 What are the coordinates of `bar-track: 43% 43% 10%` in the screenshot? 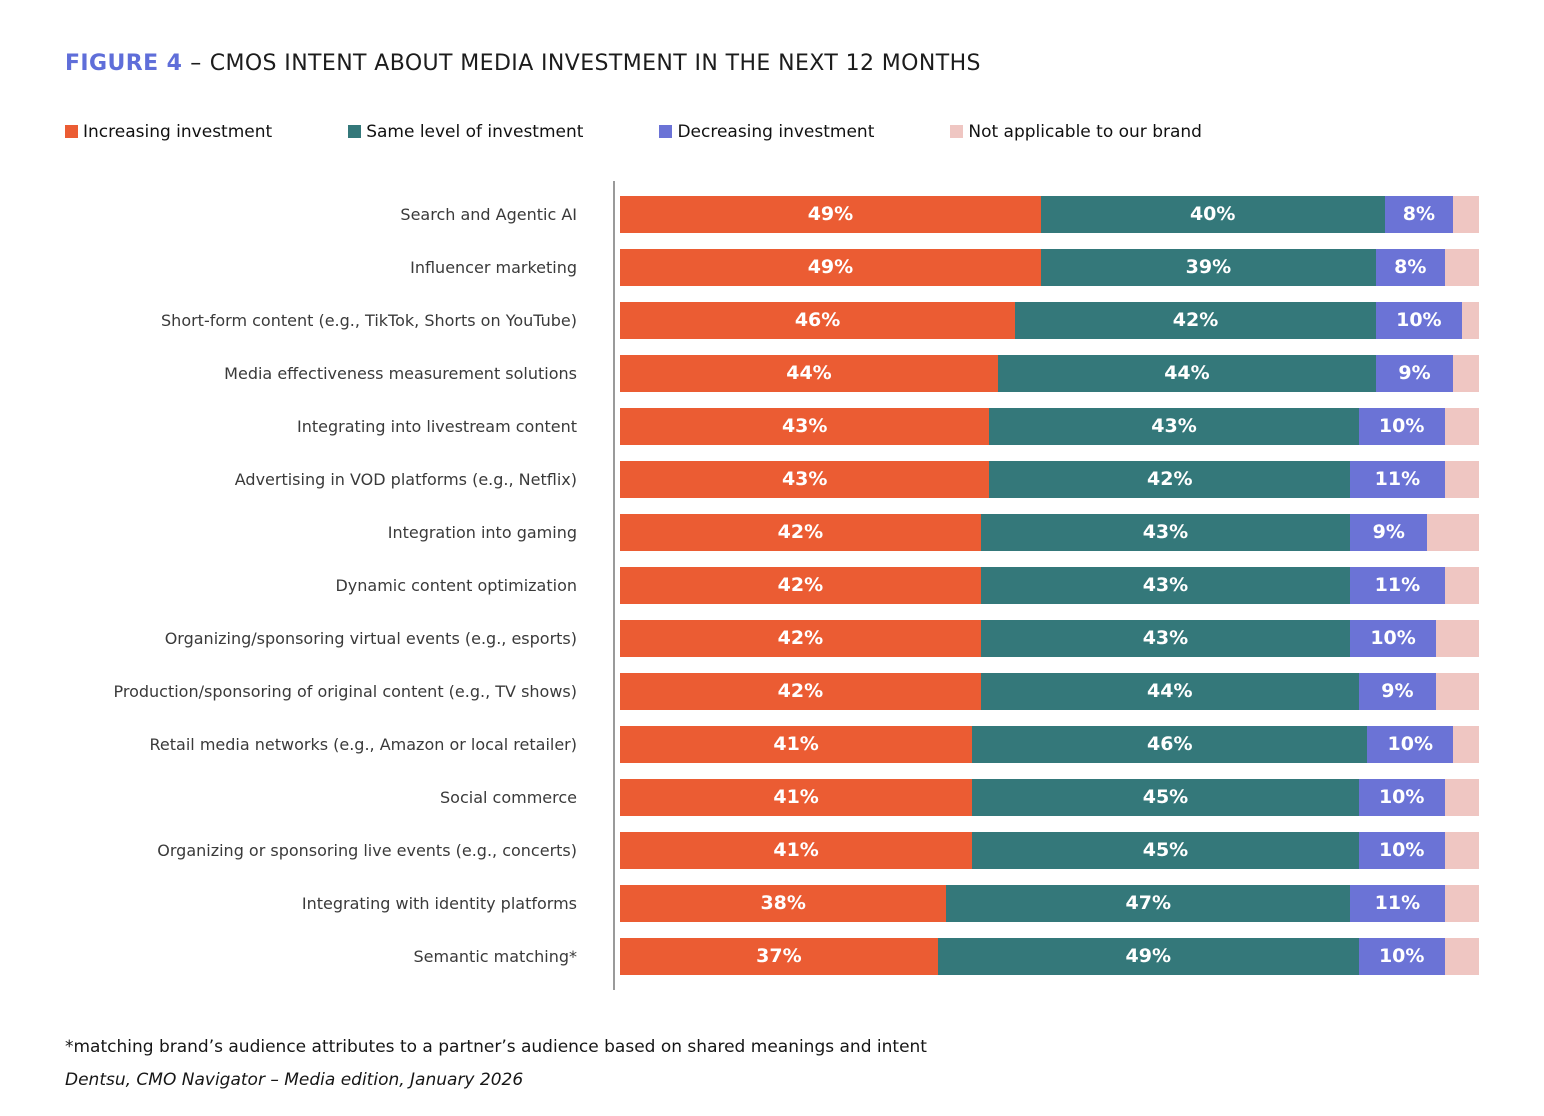 It's located at (1049, 426).